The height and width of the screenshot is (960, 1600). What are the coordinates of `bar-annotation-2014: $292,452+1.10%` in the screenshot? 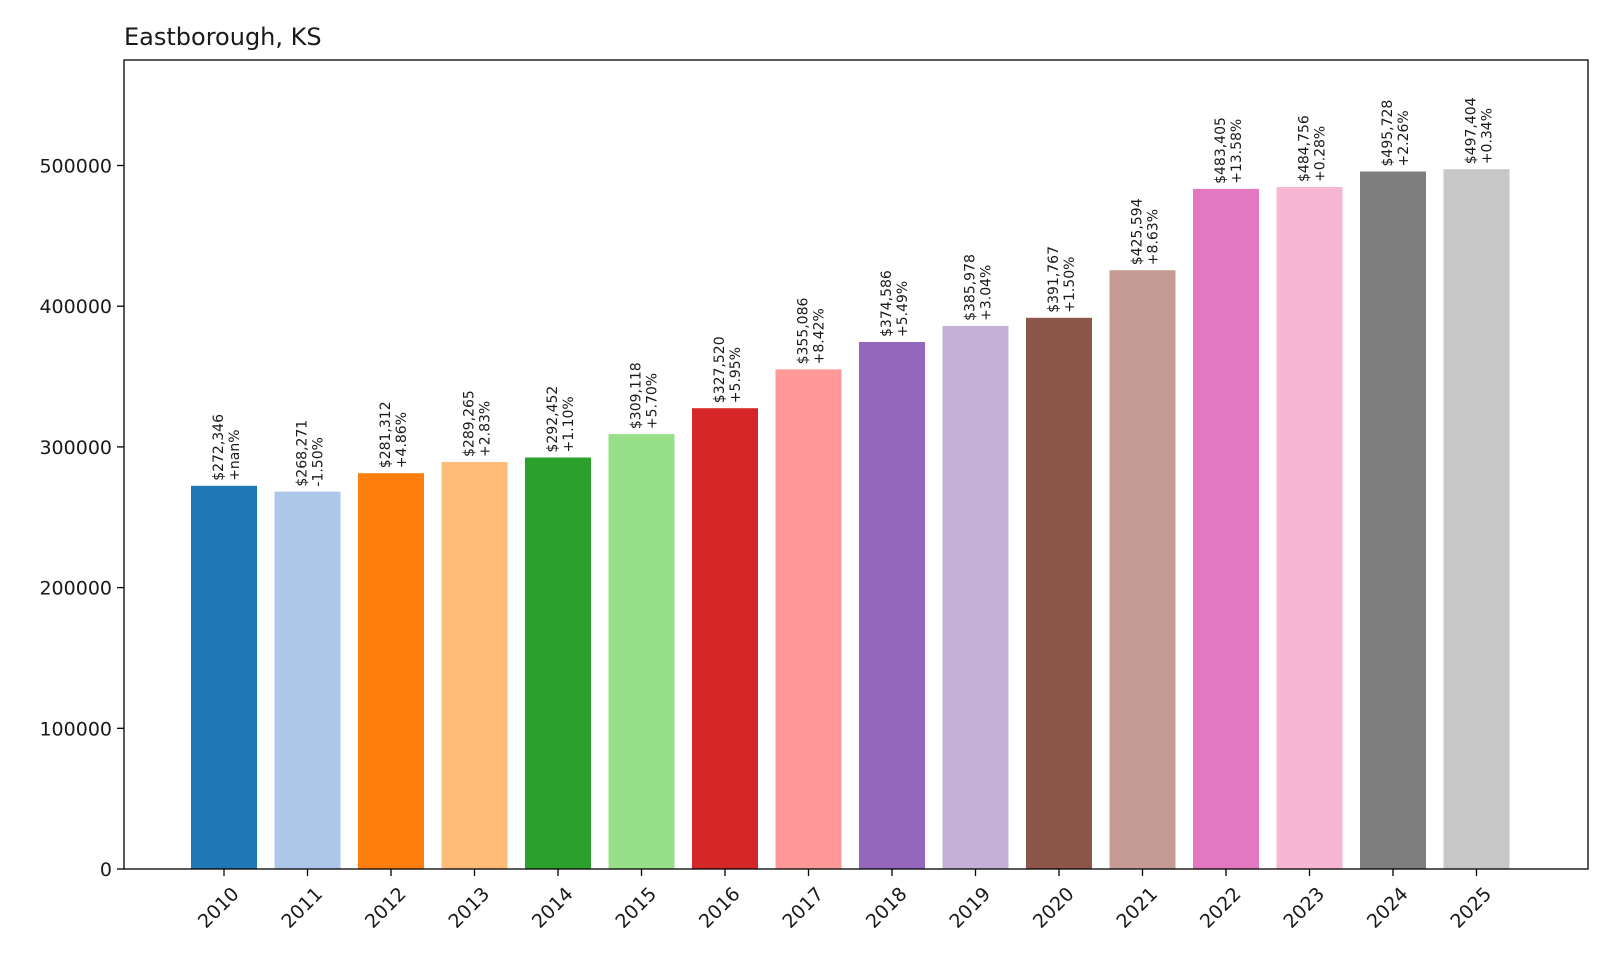 It's located at (561, 419).